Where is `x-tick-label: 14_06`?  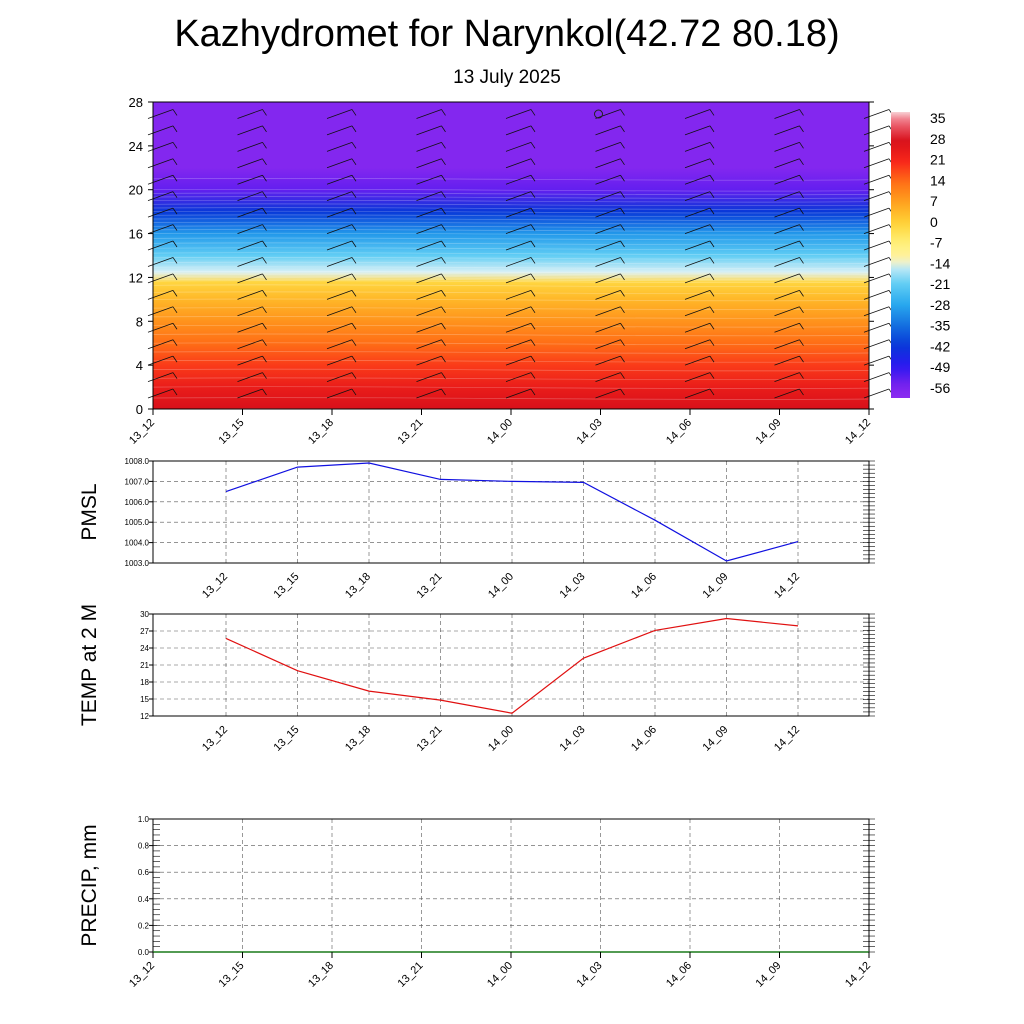
x-tick-label: 14_06 is located at coordinates (679, 975).